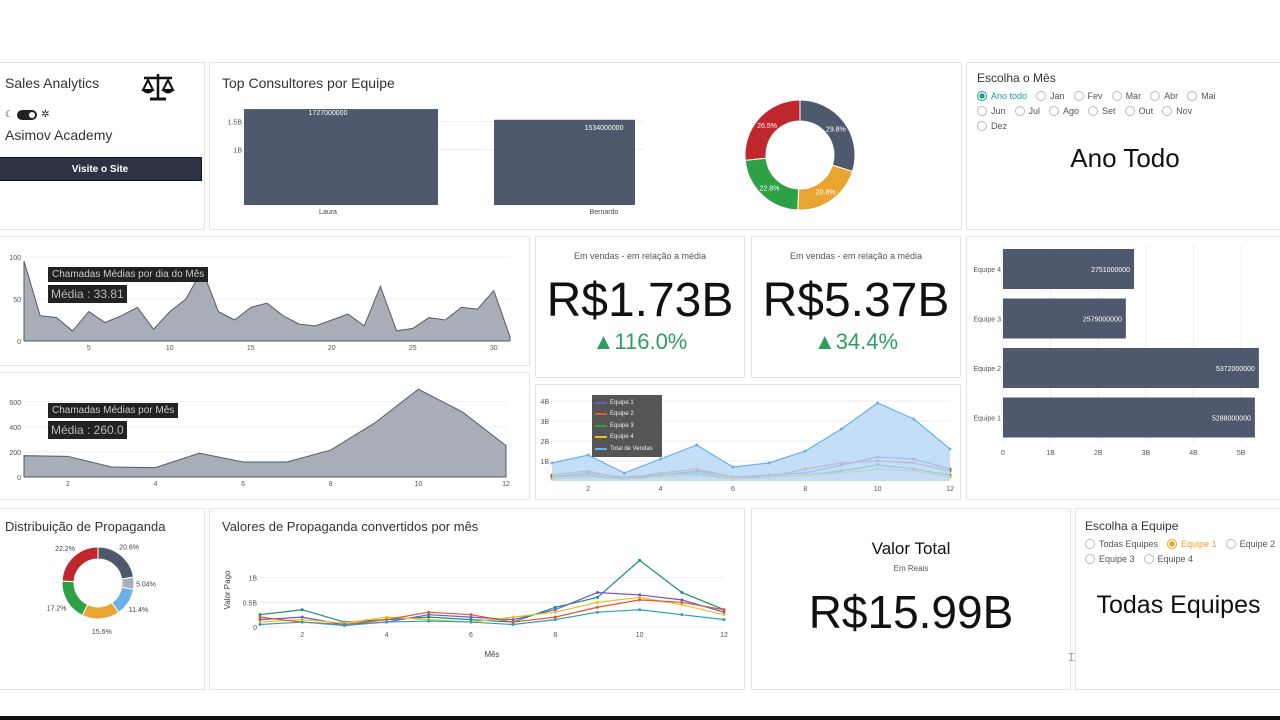 Image resolution: width=1280 pixels, height=720 pixels. I want to click on y-tick-label: Equipe 1, so click(987, 419).